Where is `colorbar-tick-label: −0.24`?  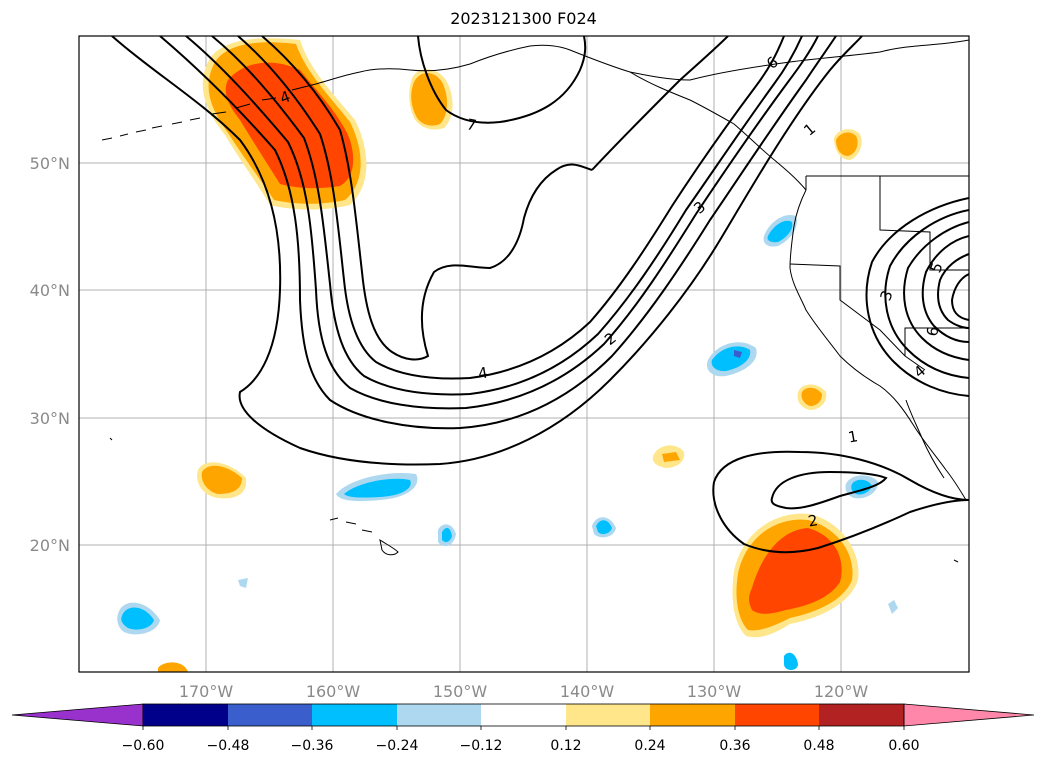 colorbar-tick-label: −0.24 is located at coordinates (397, 746).